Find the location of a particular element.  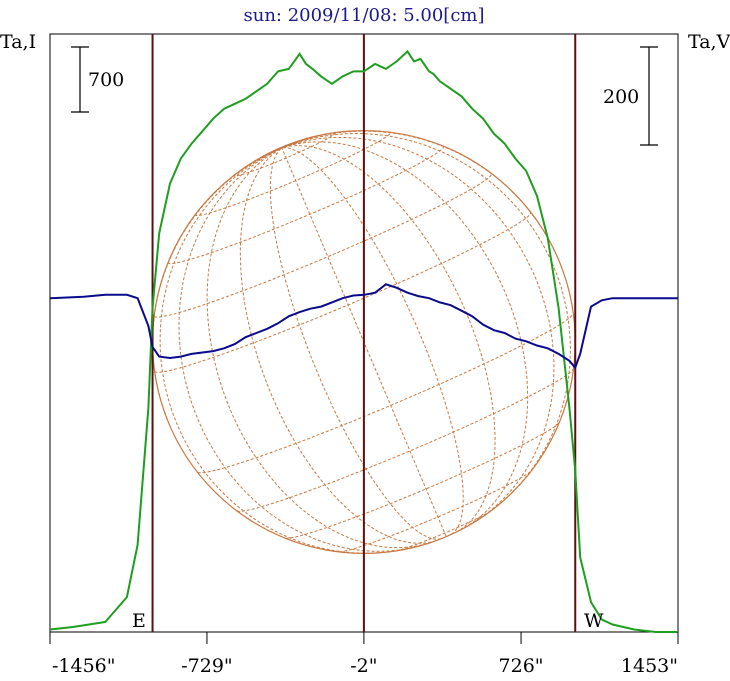

x-tick-label: -1456" is located at coordinates (84, 666).